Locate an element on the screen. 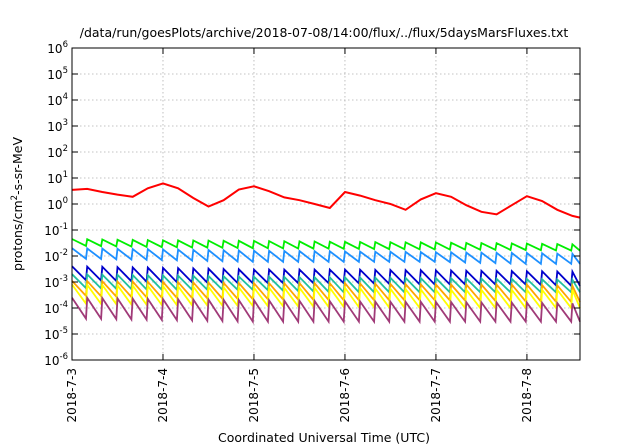 The image size is (640, 448). y-tick-exp: -1 is located at coordinates (64, 227).